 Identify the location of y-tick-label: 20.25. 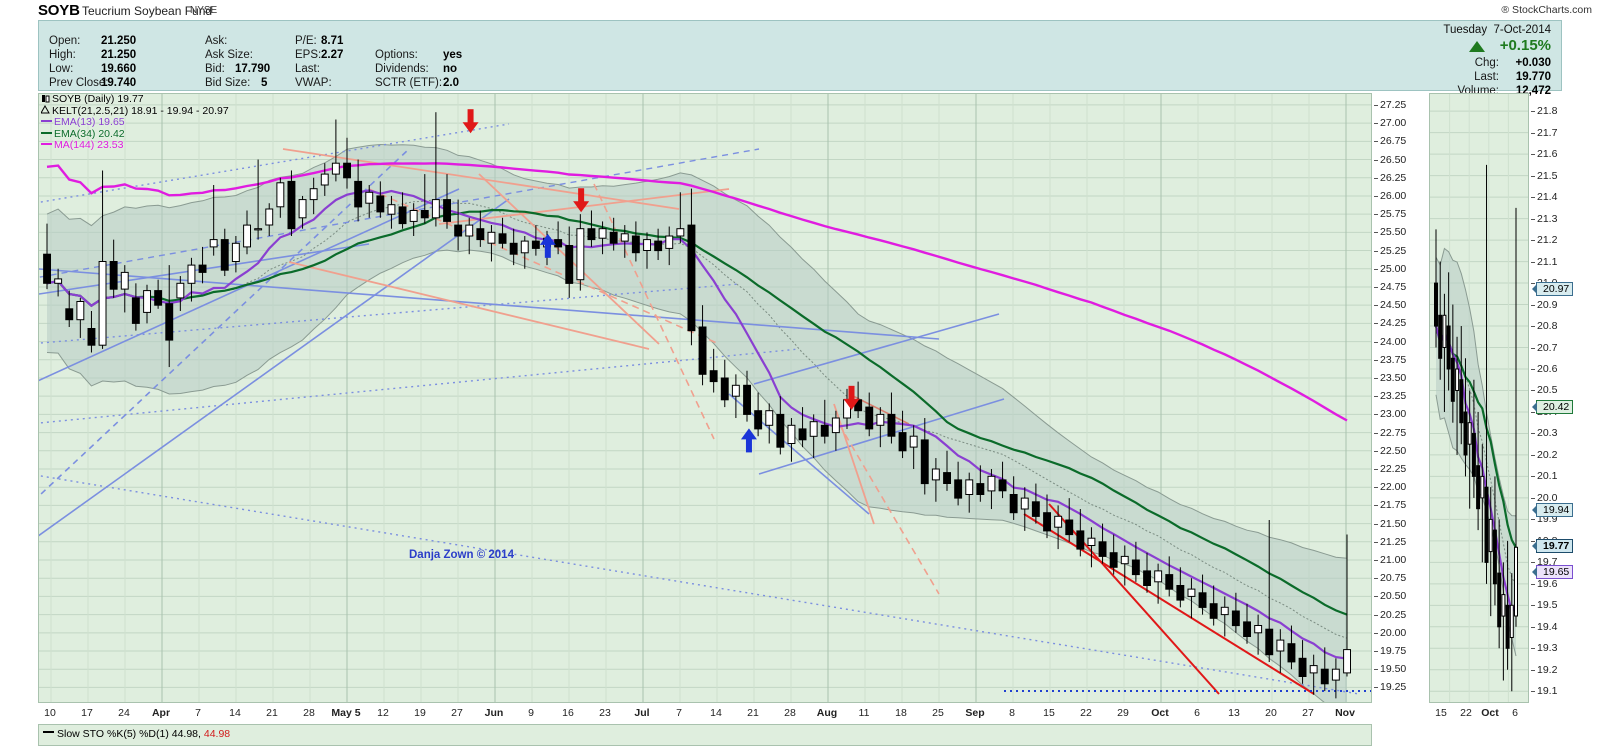
(1393, 614).